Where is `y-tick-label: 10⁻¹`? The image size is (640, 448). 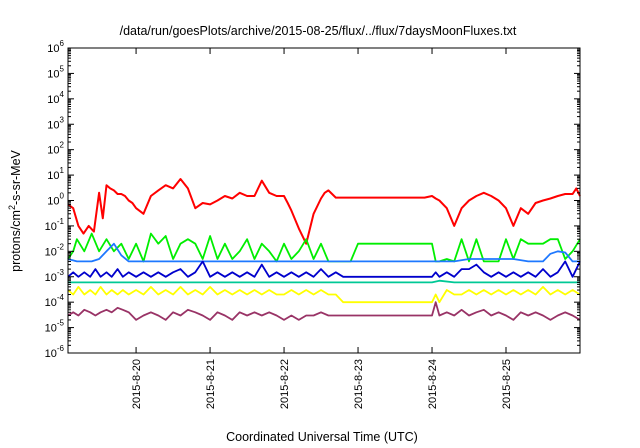 y-tick-label: 10⁻¹ is located at coordinates (55, 225).